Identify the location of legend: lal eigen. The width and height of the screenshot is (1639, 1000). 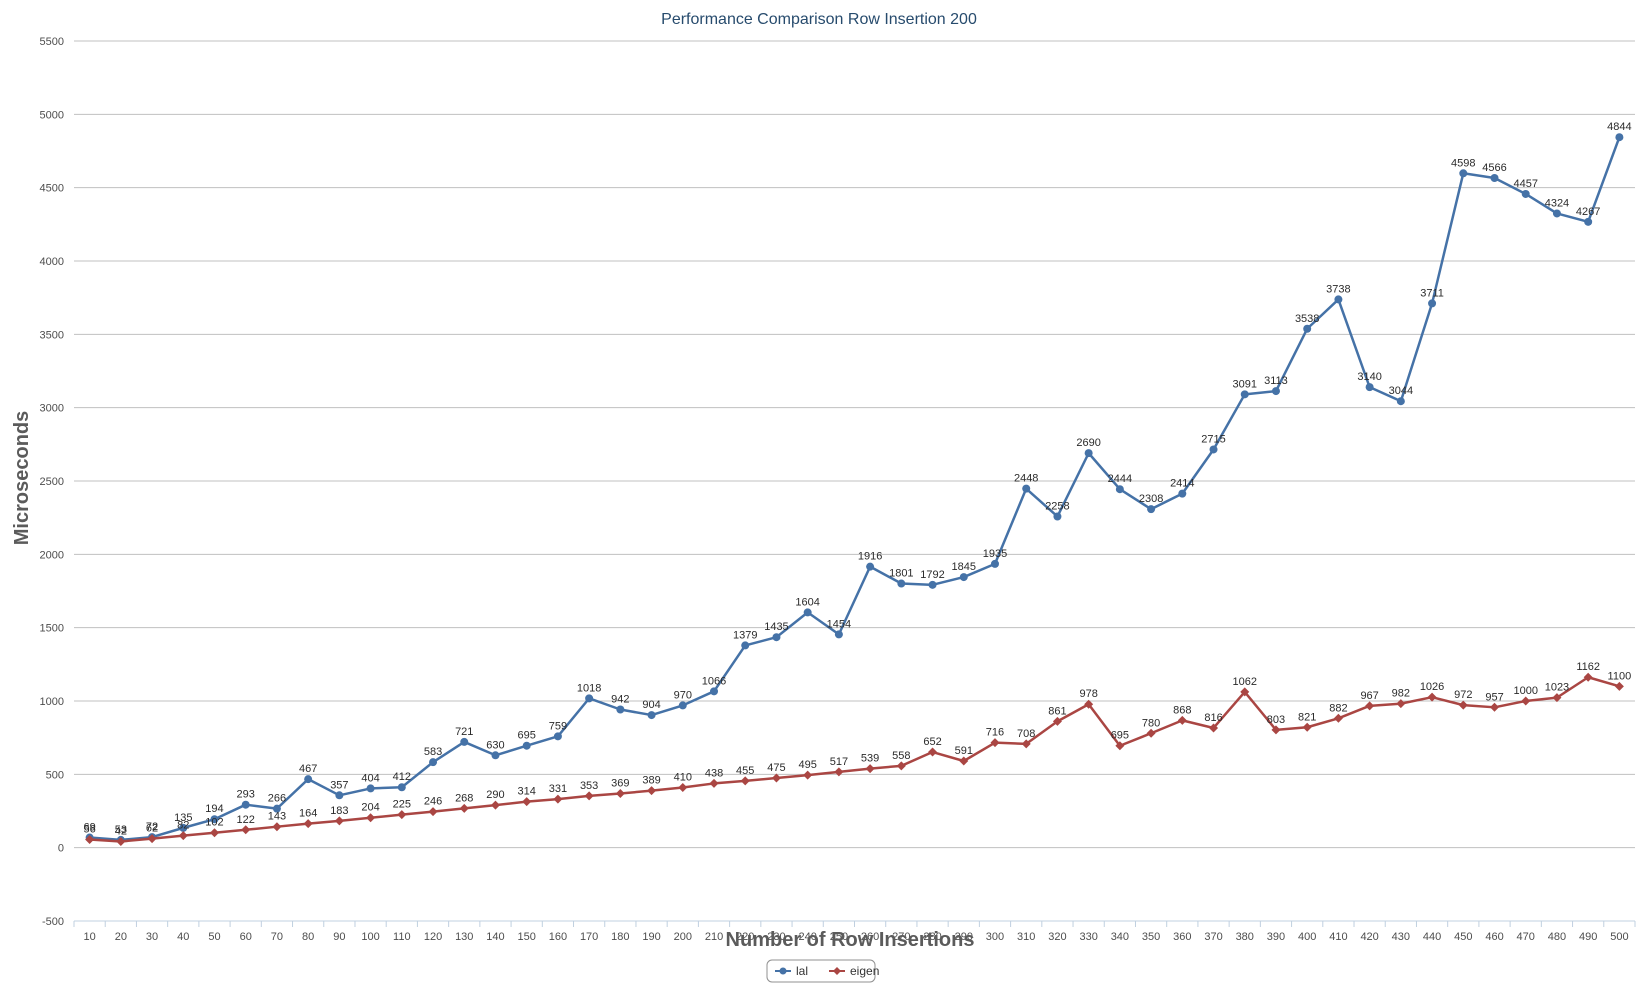
(822, 971).